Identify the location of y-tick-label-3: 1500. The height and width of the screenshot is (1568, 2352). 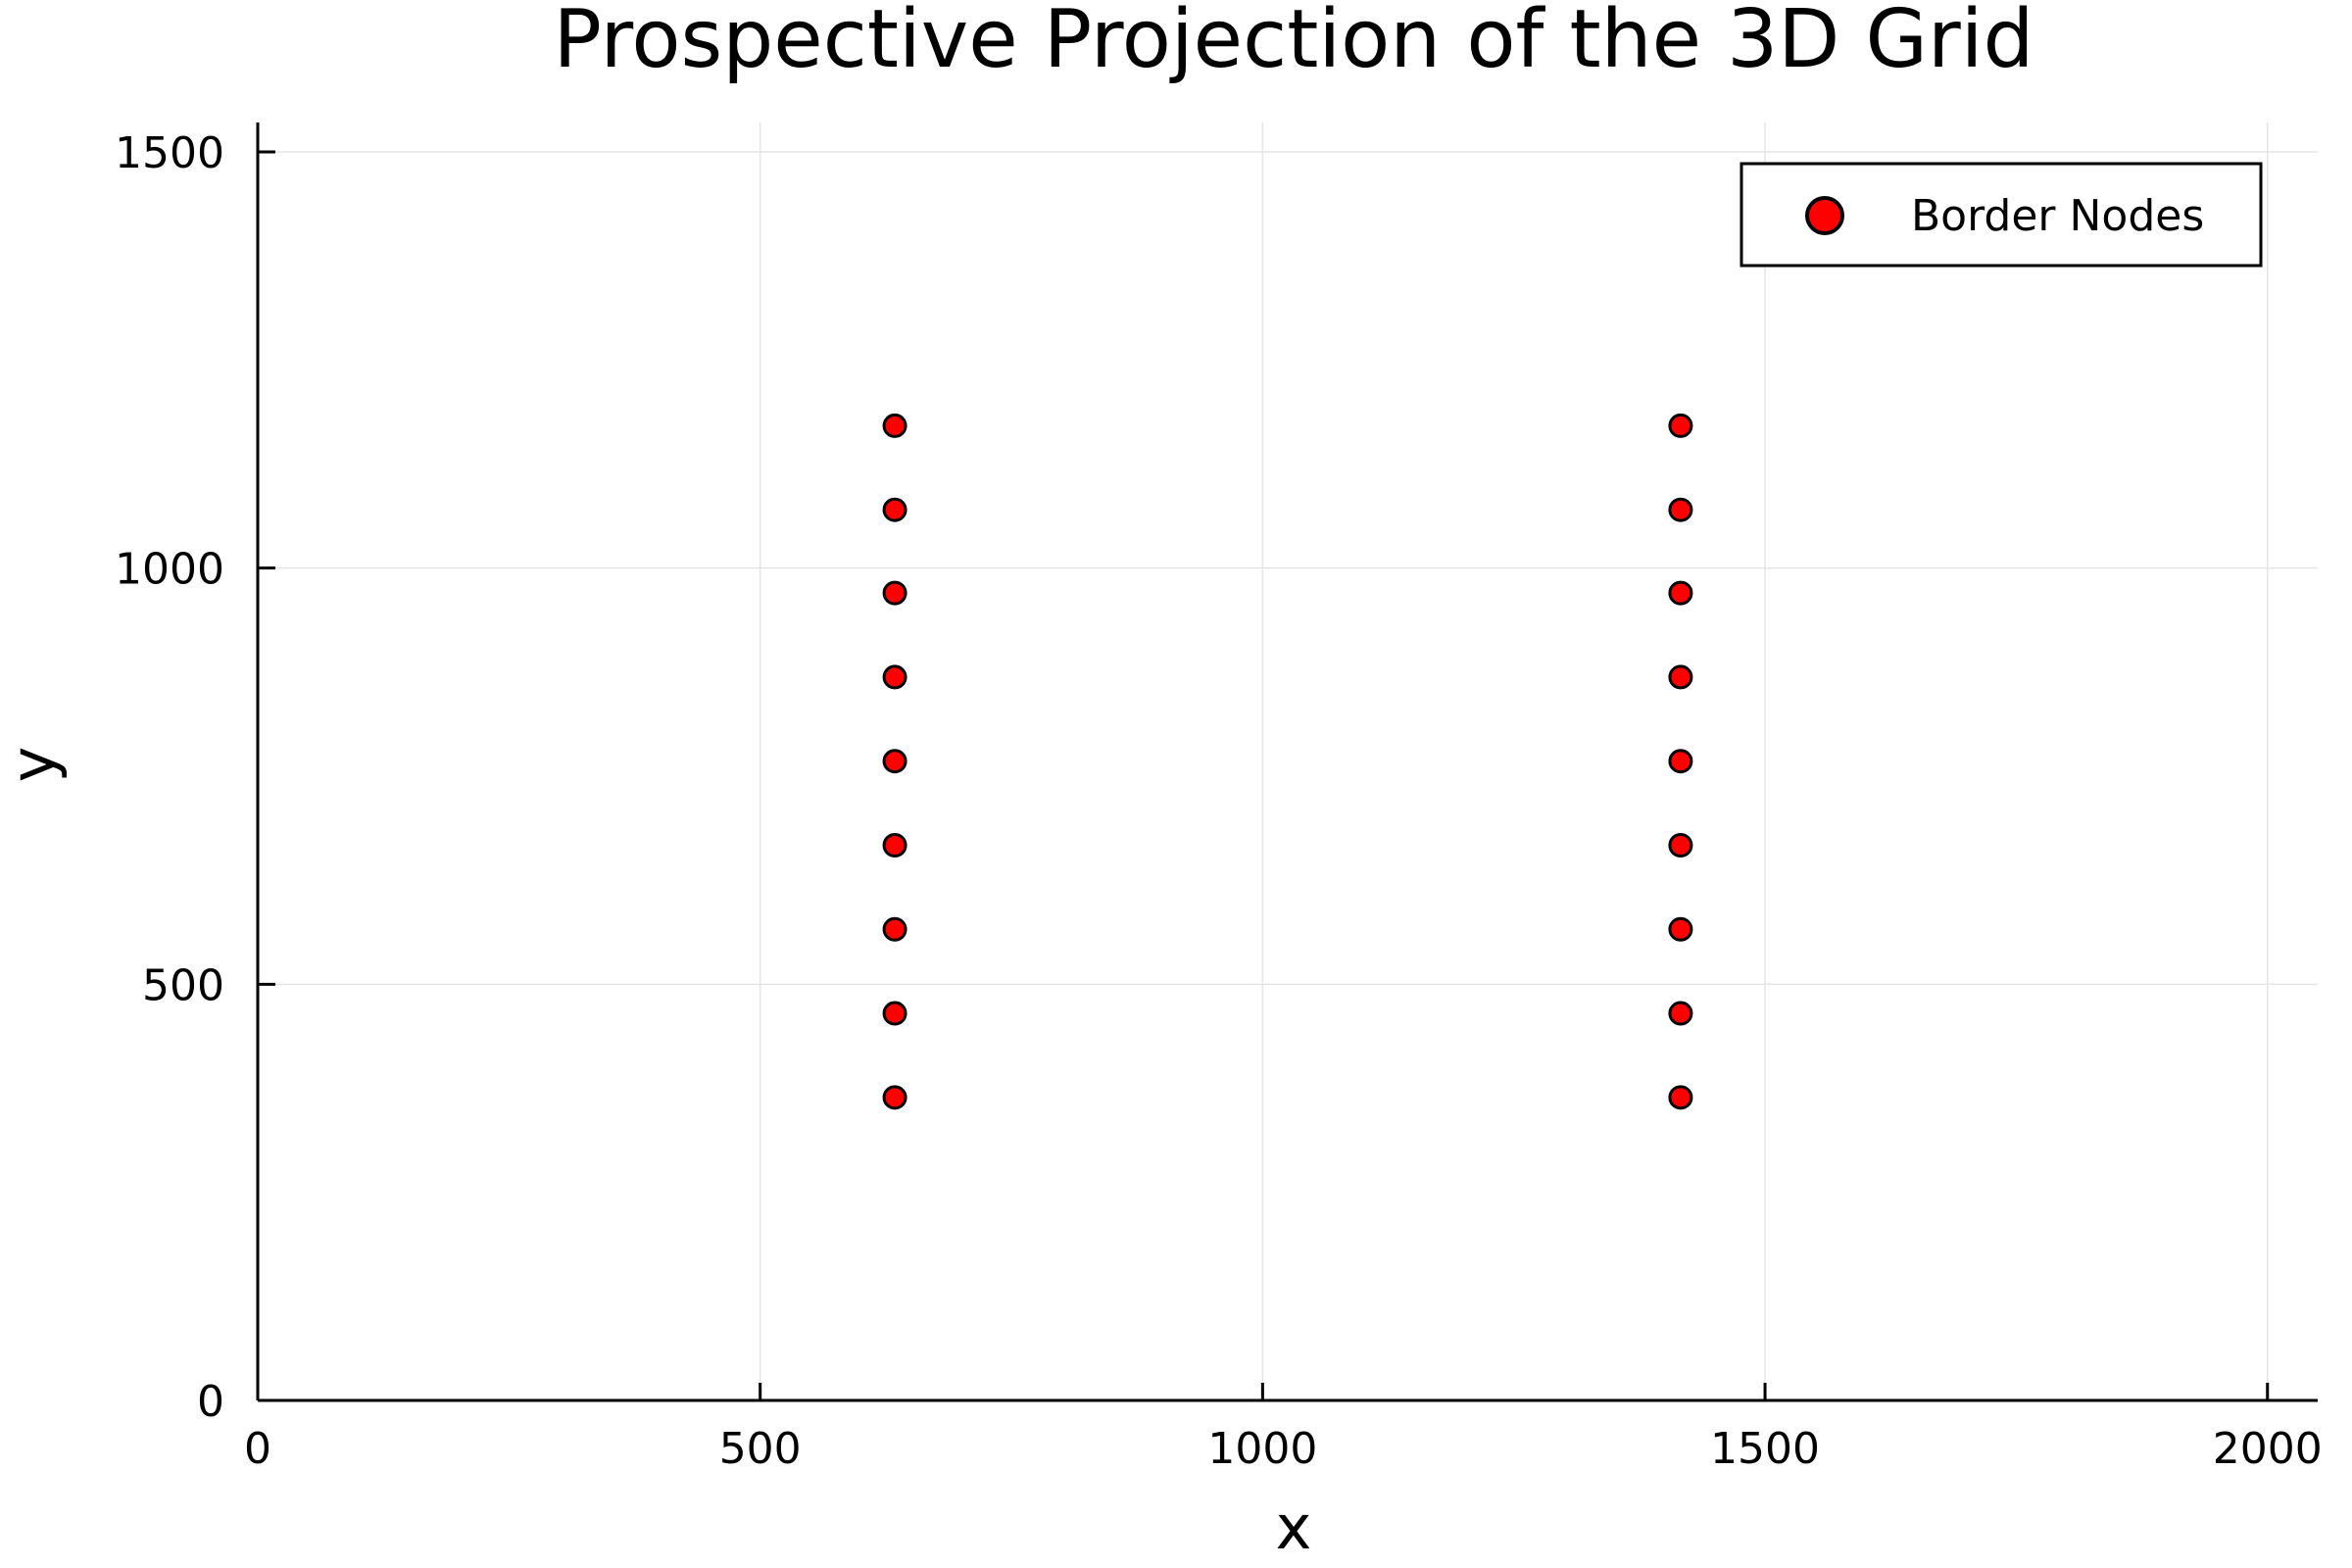
(169, 153).